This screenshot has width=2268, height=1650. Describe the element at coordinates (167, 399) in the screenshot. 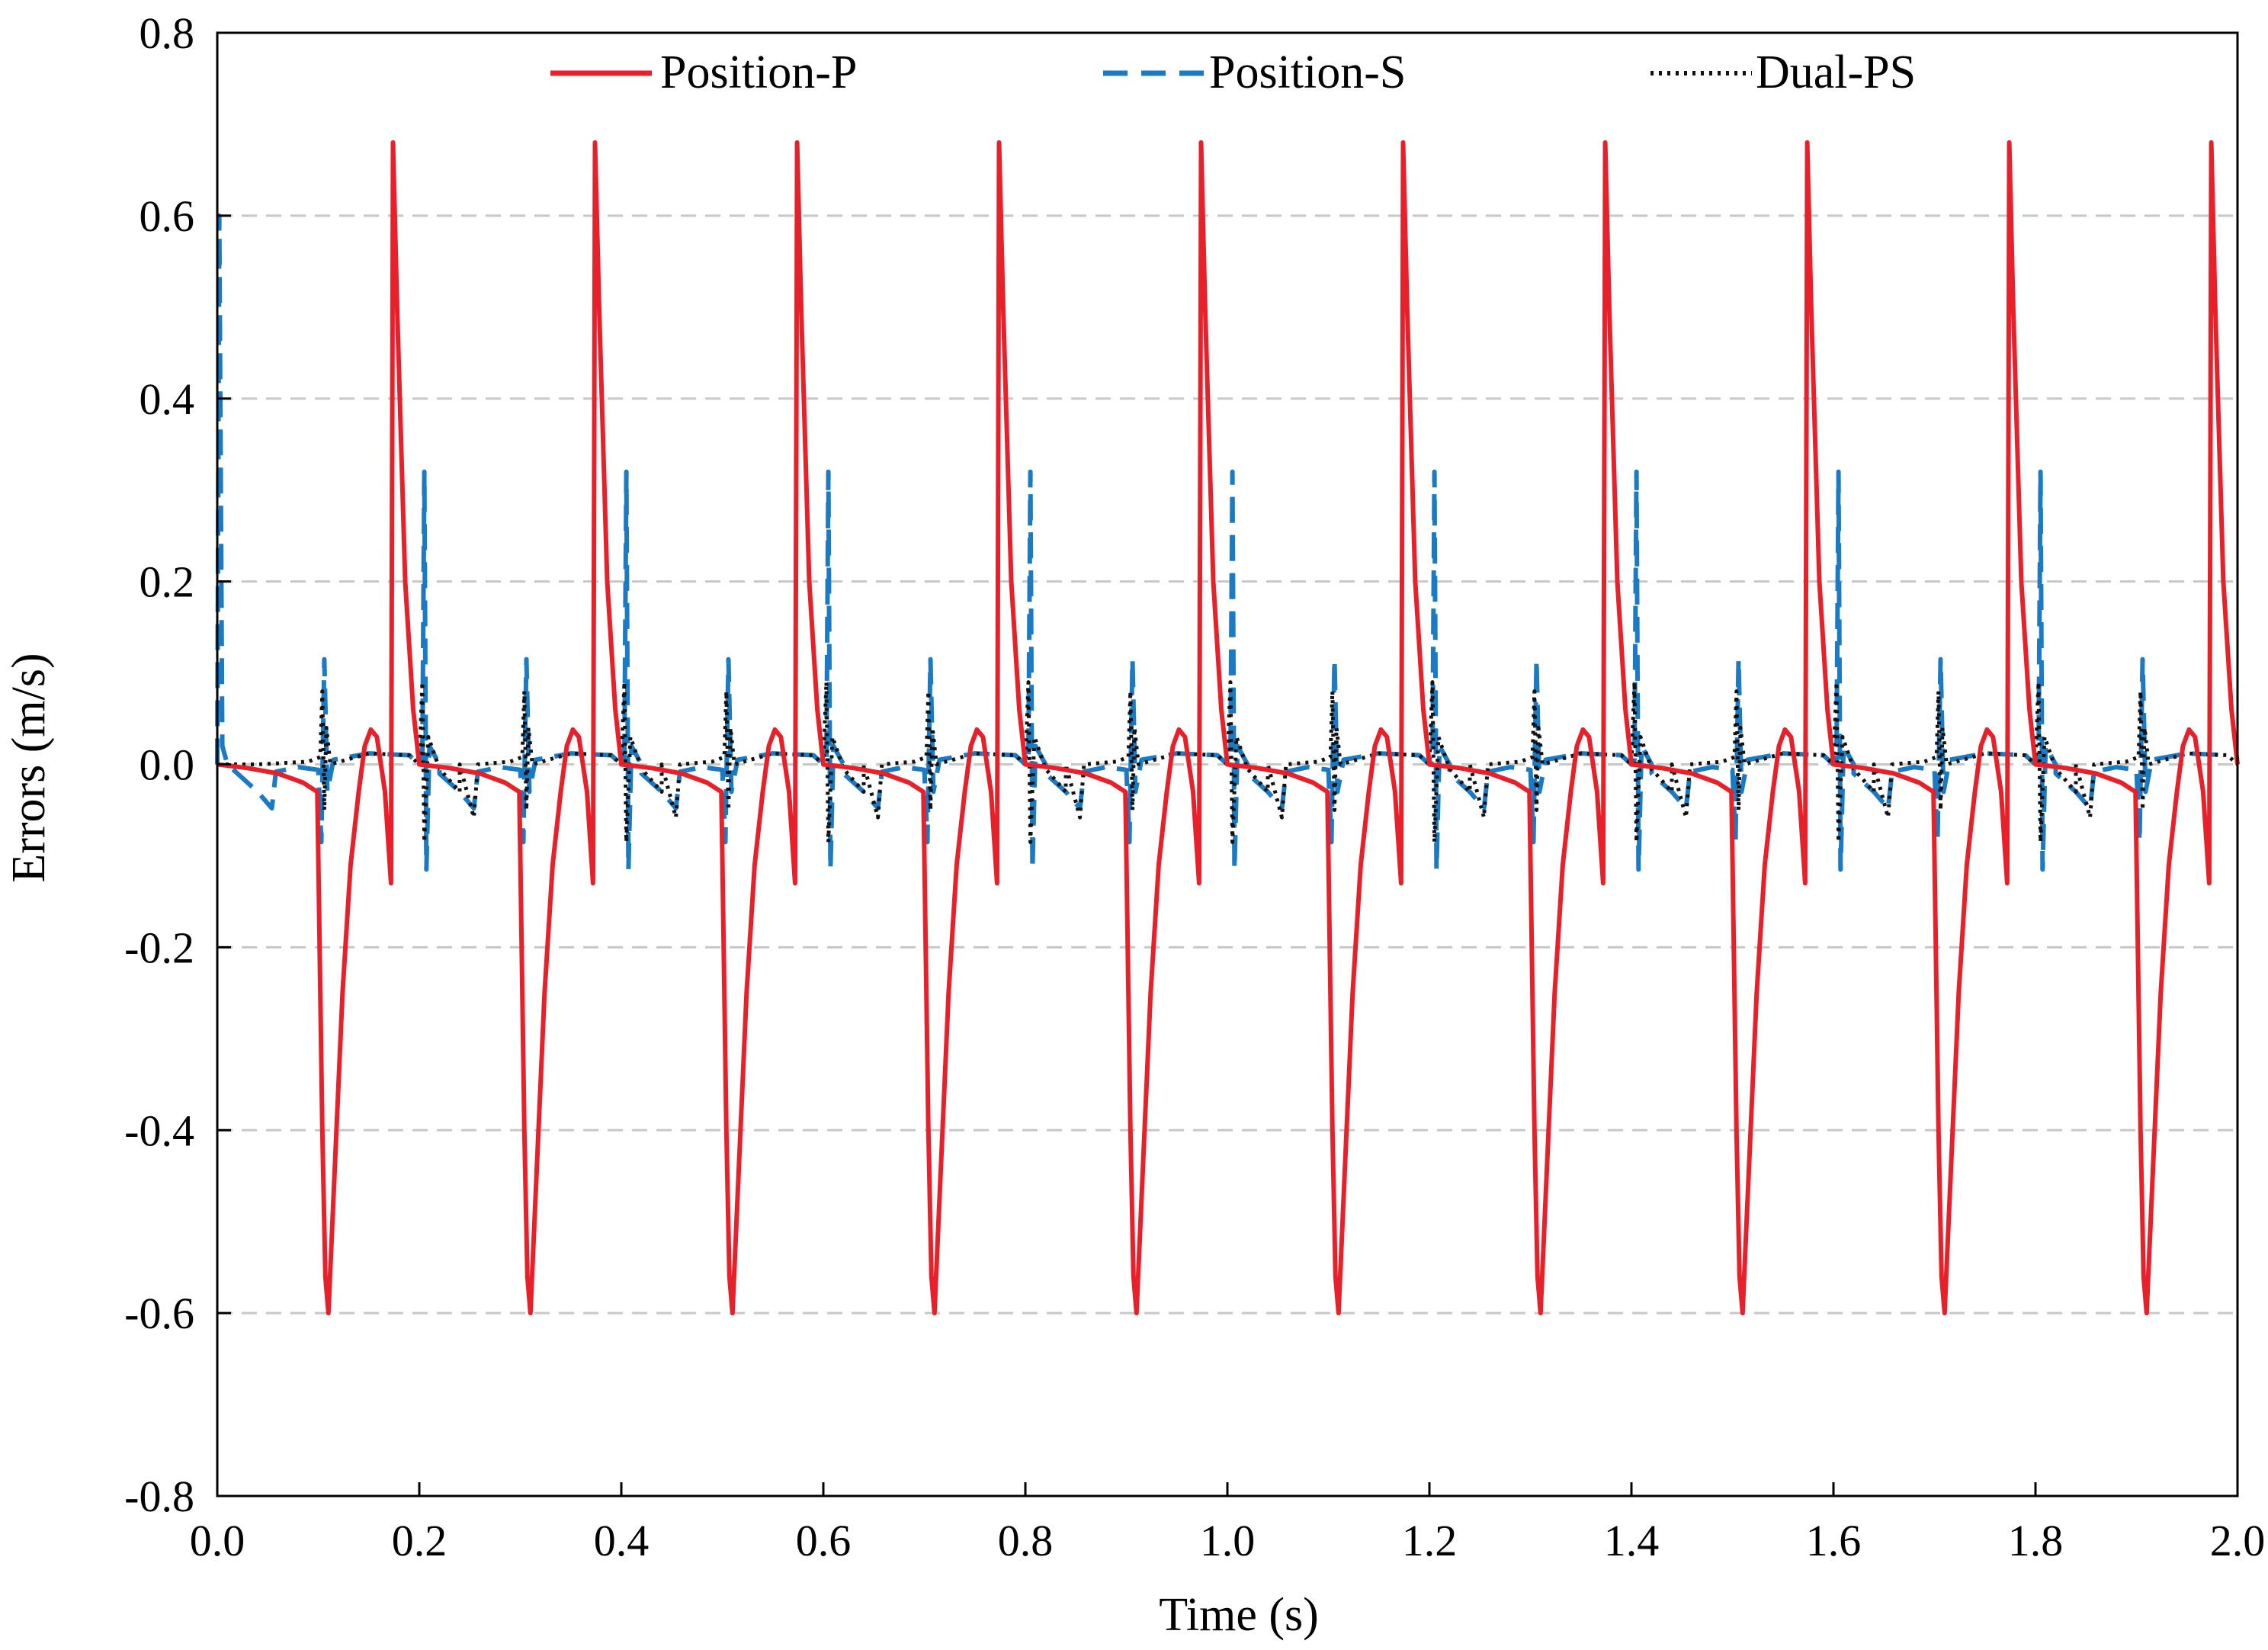

I see `y-tick-label-2: 0.4` at that location.